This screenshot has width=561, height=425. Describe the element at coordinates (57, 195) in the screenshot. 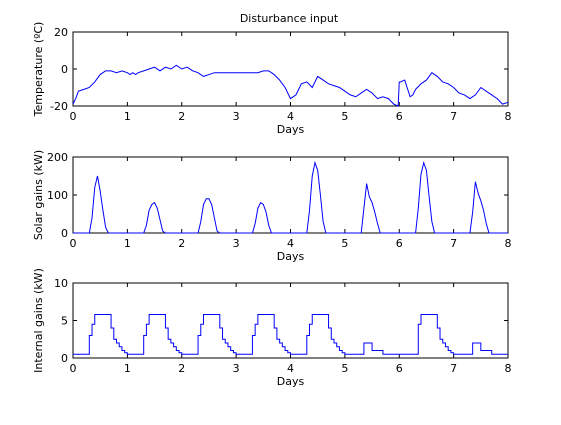

I see `y-tick-label: 100` at that location.